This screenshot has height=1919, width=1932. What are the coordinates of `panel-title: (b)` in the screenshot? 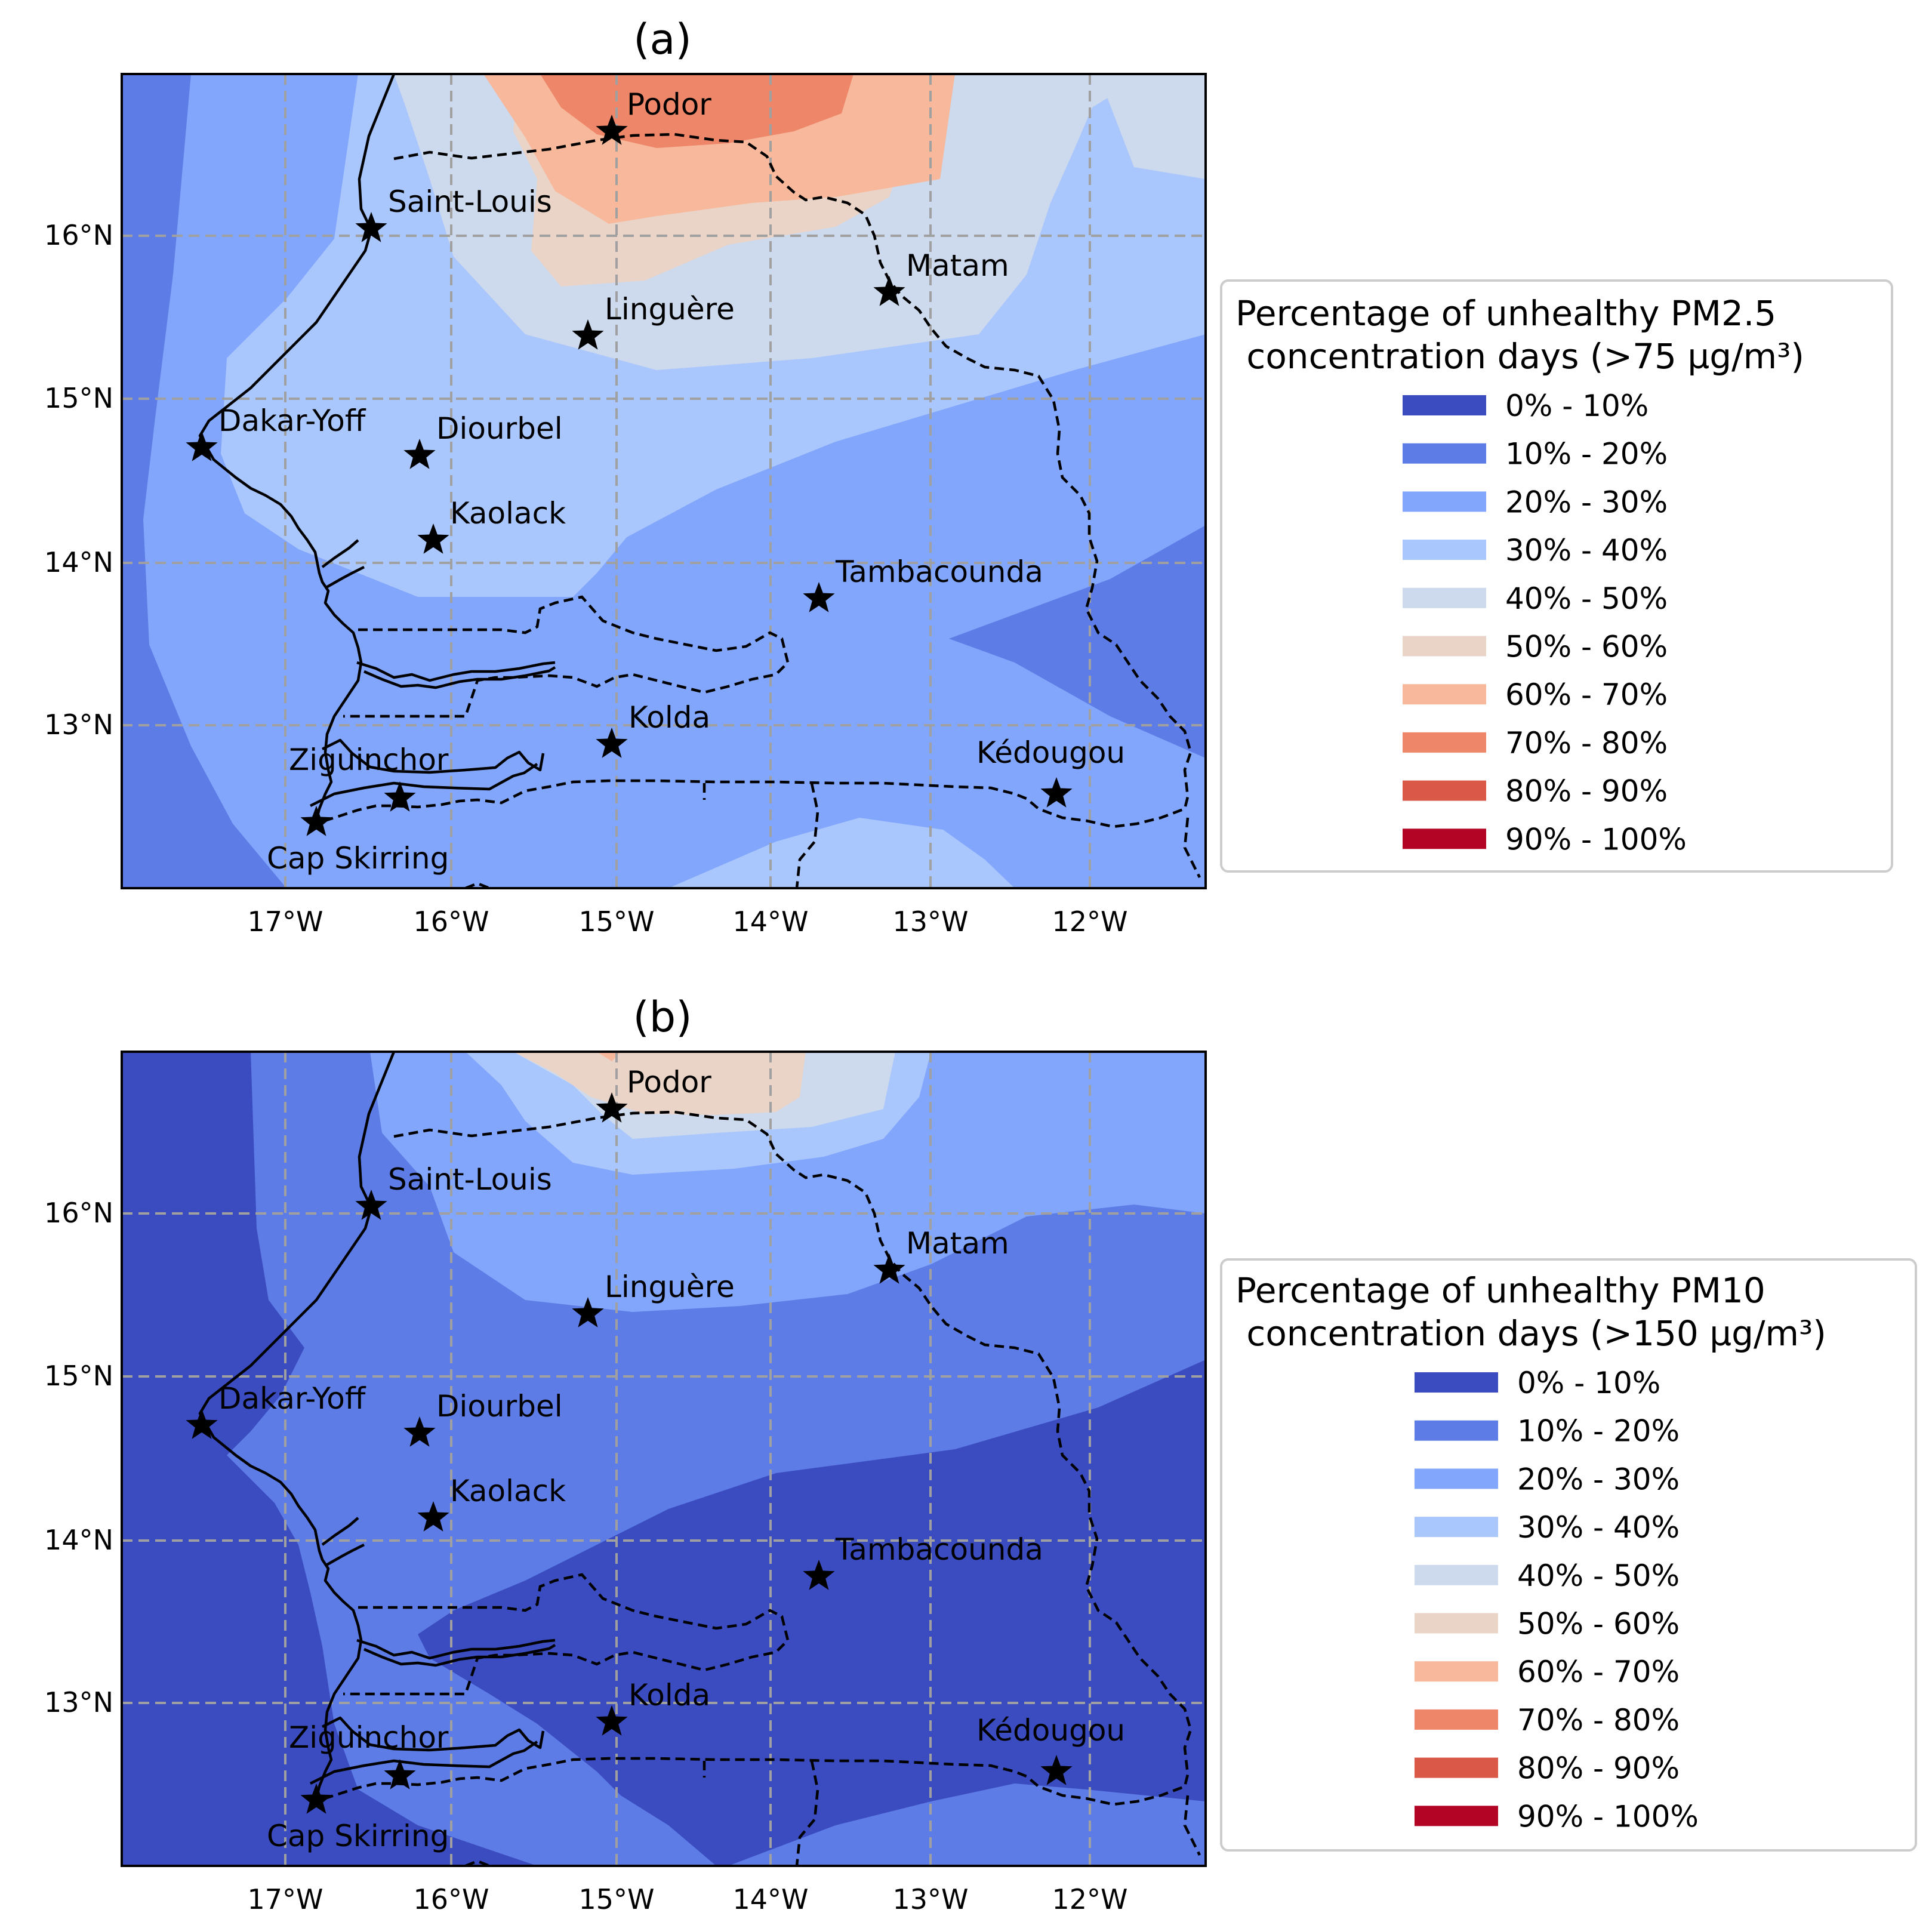 It's located at (662, 1017).